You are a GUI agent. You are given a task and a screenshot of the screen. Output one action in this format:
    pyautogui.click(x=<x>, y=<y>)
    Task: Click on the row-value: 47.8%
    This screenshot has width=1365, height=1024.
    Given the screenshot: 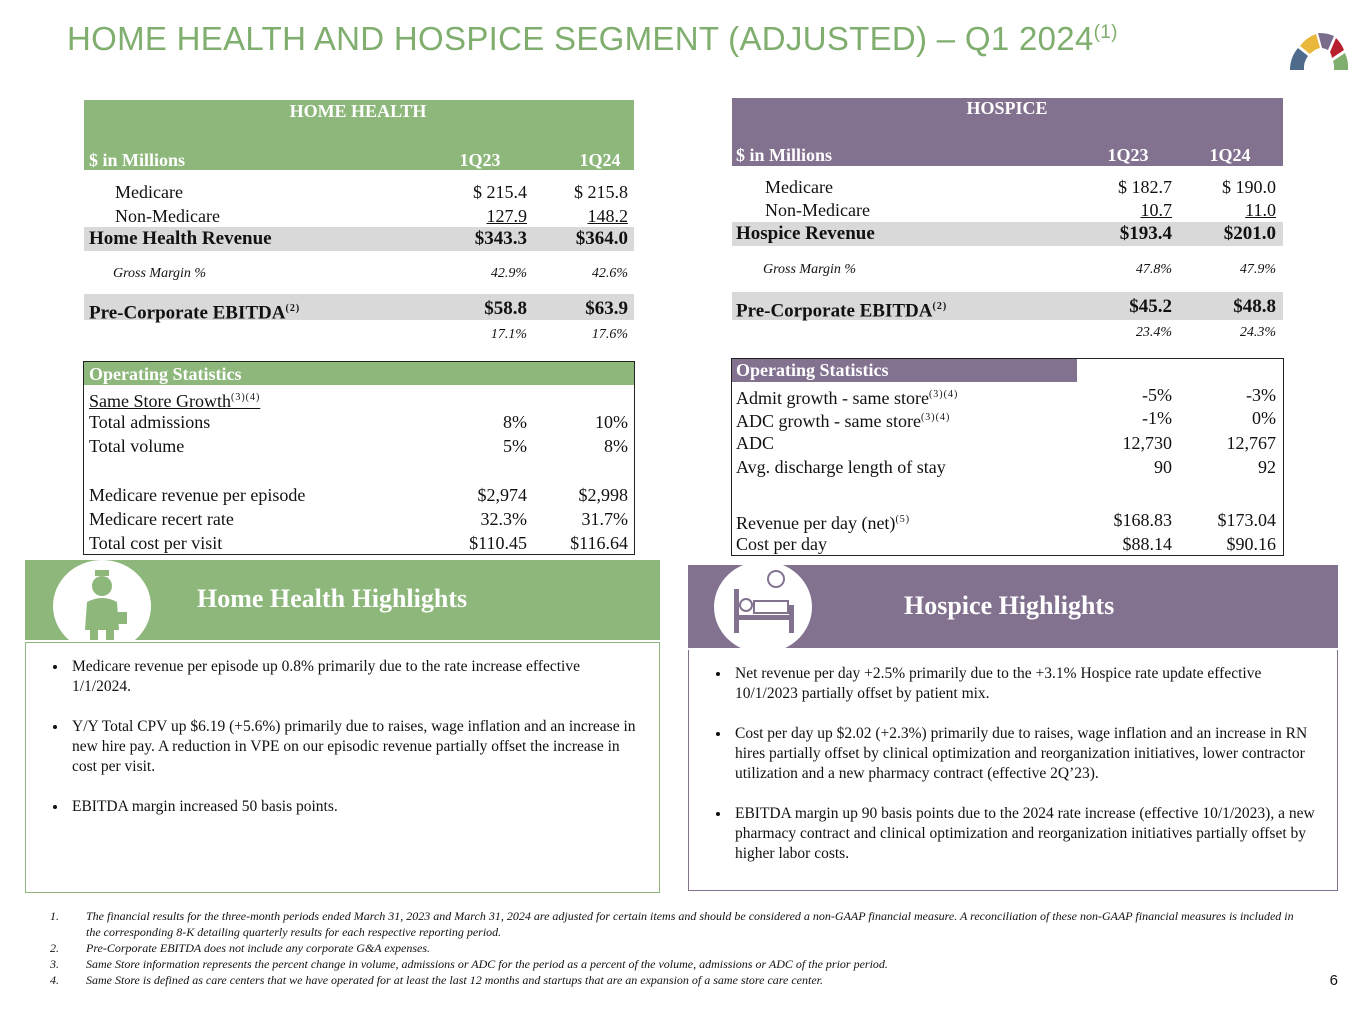 What is the action you would take?
    pyautogui.click(x=1153, y=269)
    